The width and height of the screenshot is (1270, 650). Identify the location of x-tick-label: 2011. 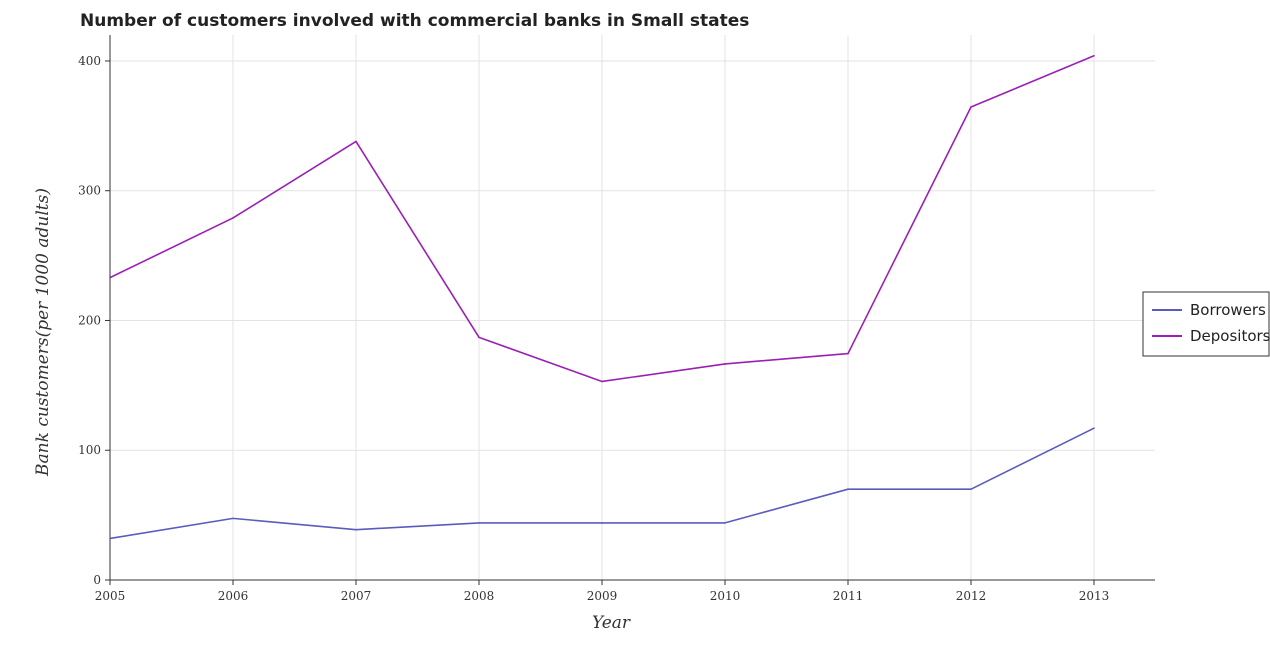
(848, 596).